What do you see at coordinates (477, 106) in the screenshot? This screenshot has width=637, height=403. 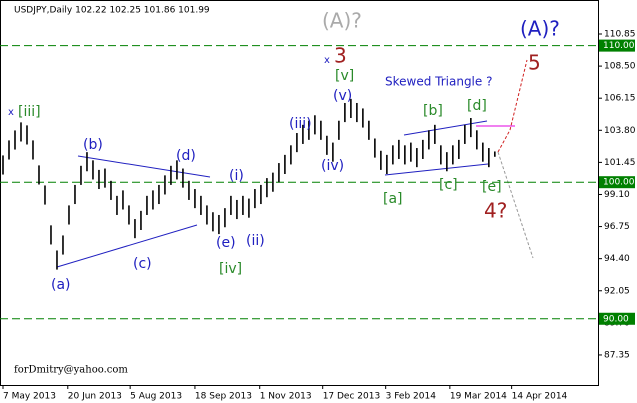 I see `wave-label: [d]` at bounding box center [477, 106].